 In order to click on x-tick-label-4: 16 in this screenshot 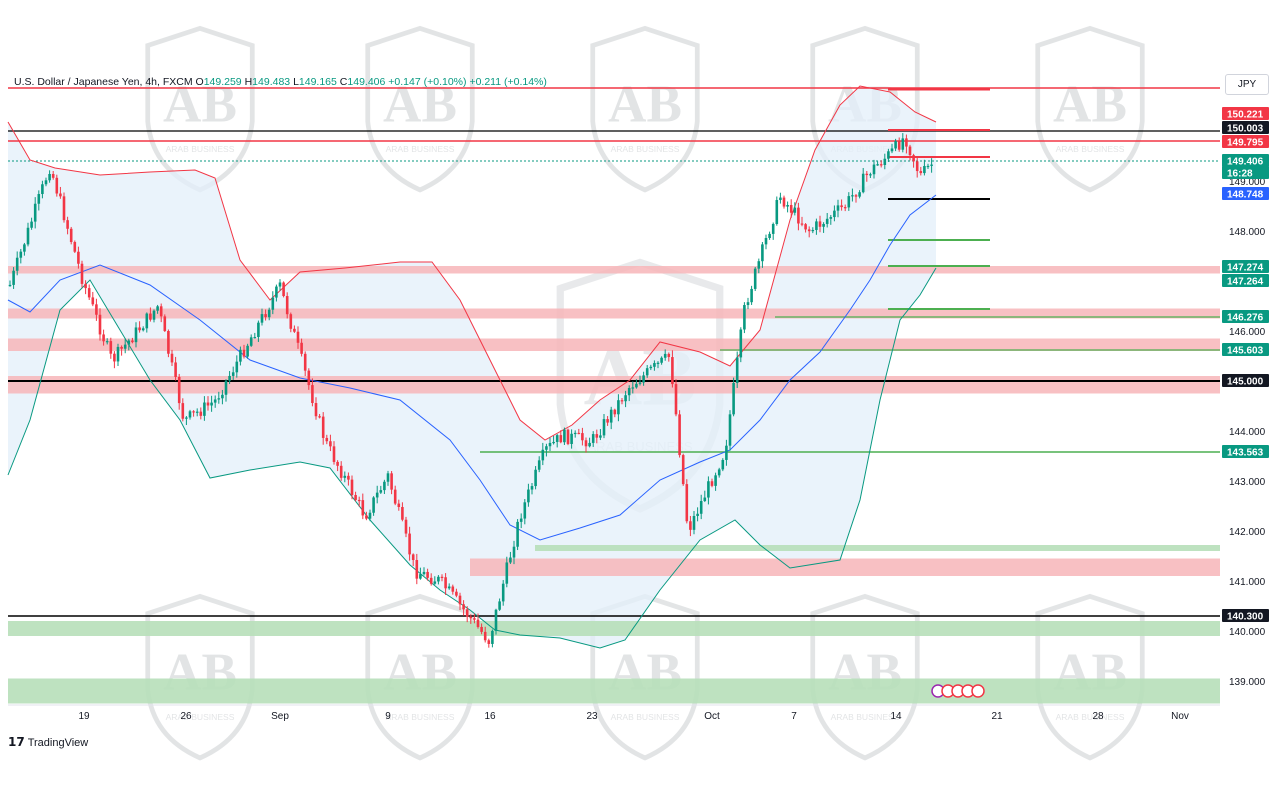, I will do `click(490, 716)`.